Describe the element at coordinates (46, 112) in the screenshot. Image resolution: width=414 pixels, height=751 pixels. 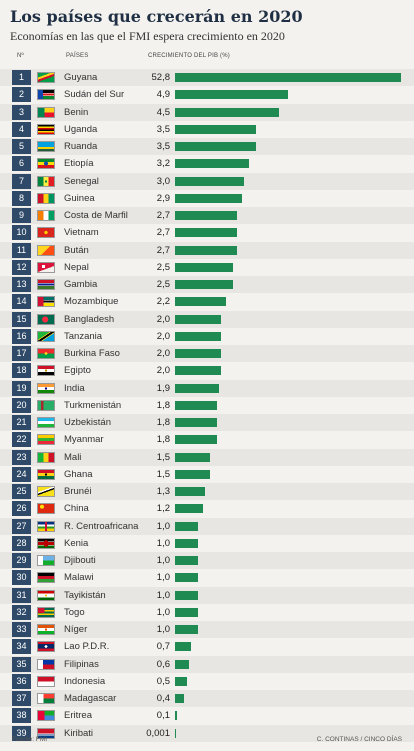
I see `benin-flag` at that location.